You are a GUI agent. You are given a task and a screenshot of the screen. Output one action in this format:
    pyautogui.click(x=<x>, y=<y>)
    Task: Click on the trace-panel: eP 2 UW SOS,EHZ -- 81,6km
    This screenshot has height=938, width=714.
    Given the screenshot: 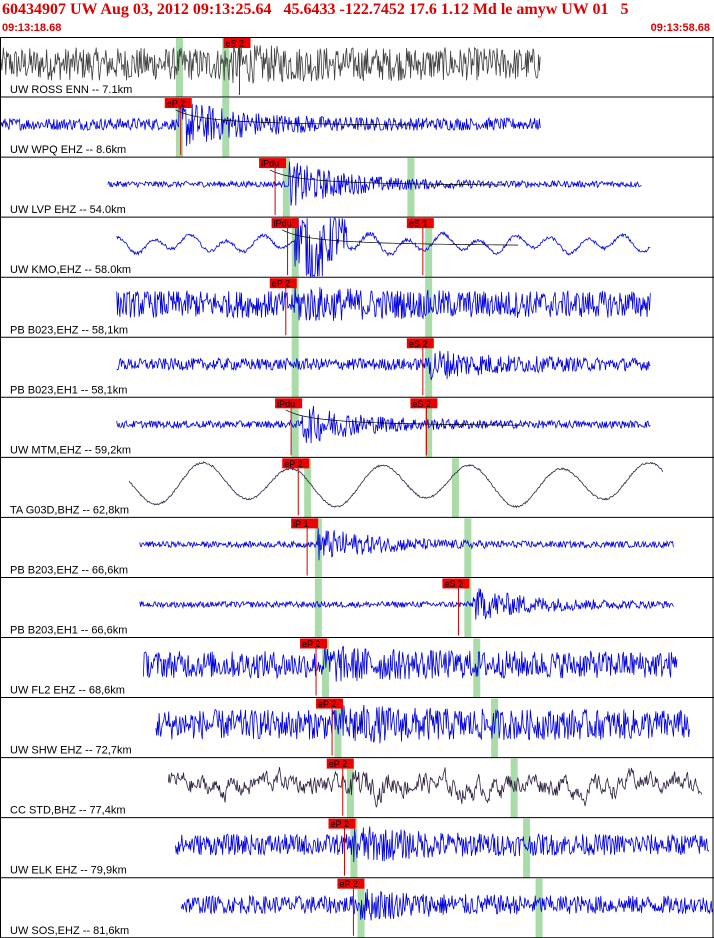 What is the action you would take?
    pyautogui.click(x=357, y=908)
    